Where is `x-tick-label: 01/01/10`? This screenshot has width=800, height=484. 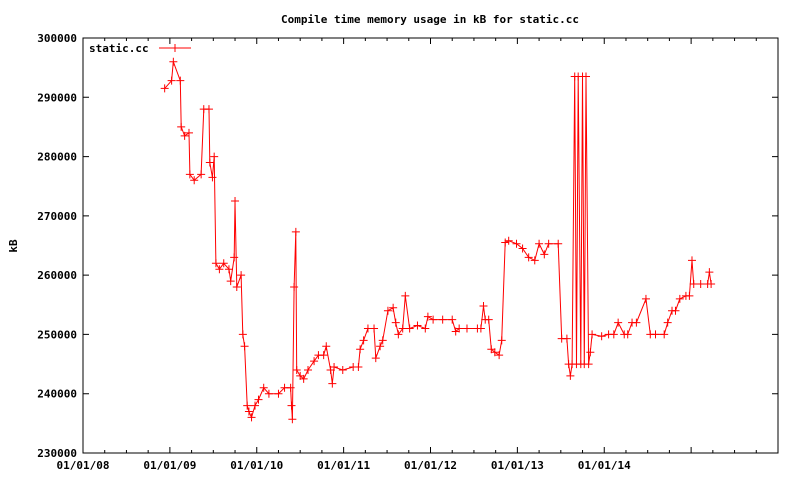 x-tick-label: 01/01/10 is located at coordinates (256, 465).